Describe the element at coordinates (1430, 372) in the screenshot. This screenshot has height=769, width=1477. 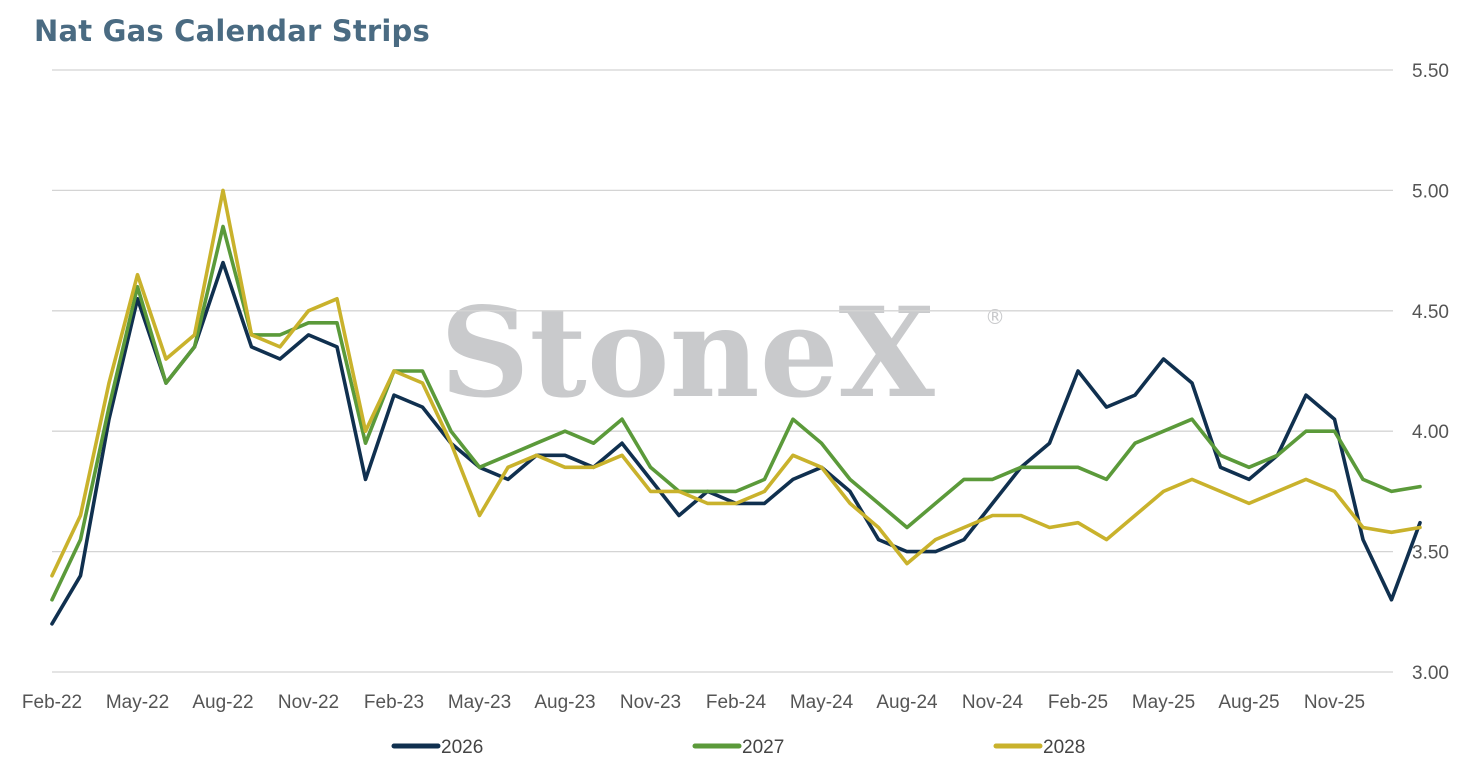
I see `y-axis-labels: 5.50 5.00 4.50 4.00 3.50 3.00` at that location.